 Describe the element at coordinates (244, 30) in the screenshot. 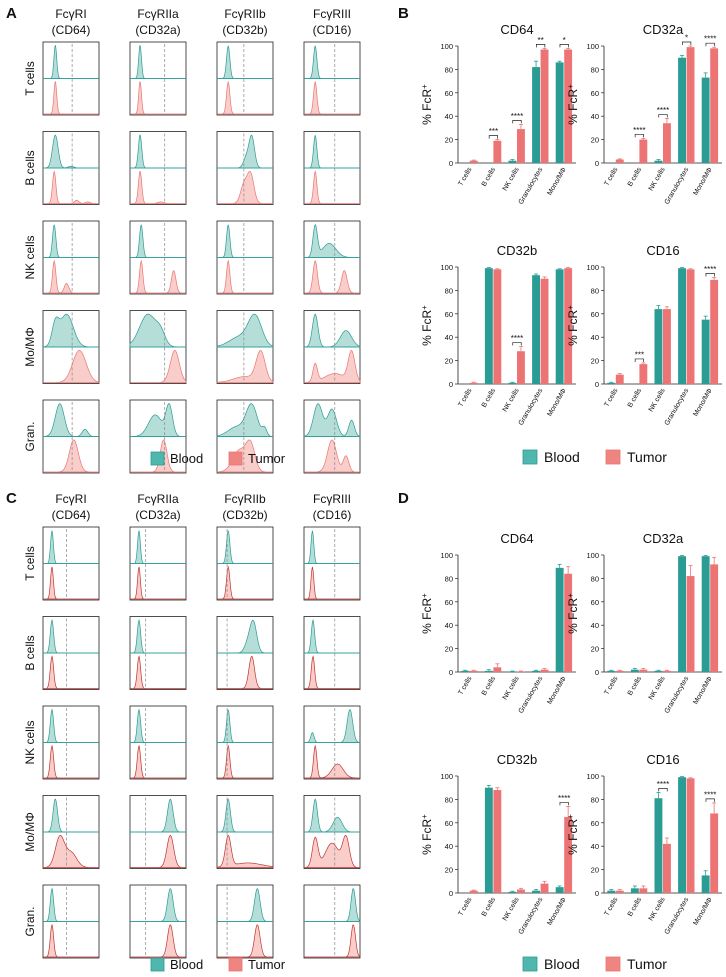

I see `column-header-cd: (CD32b)` at that location.